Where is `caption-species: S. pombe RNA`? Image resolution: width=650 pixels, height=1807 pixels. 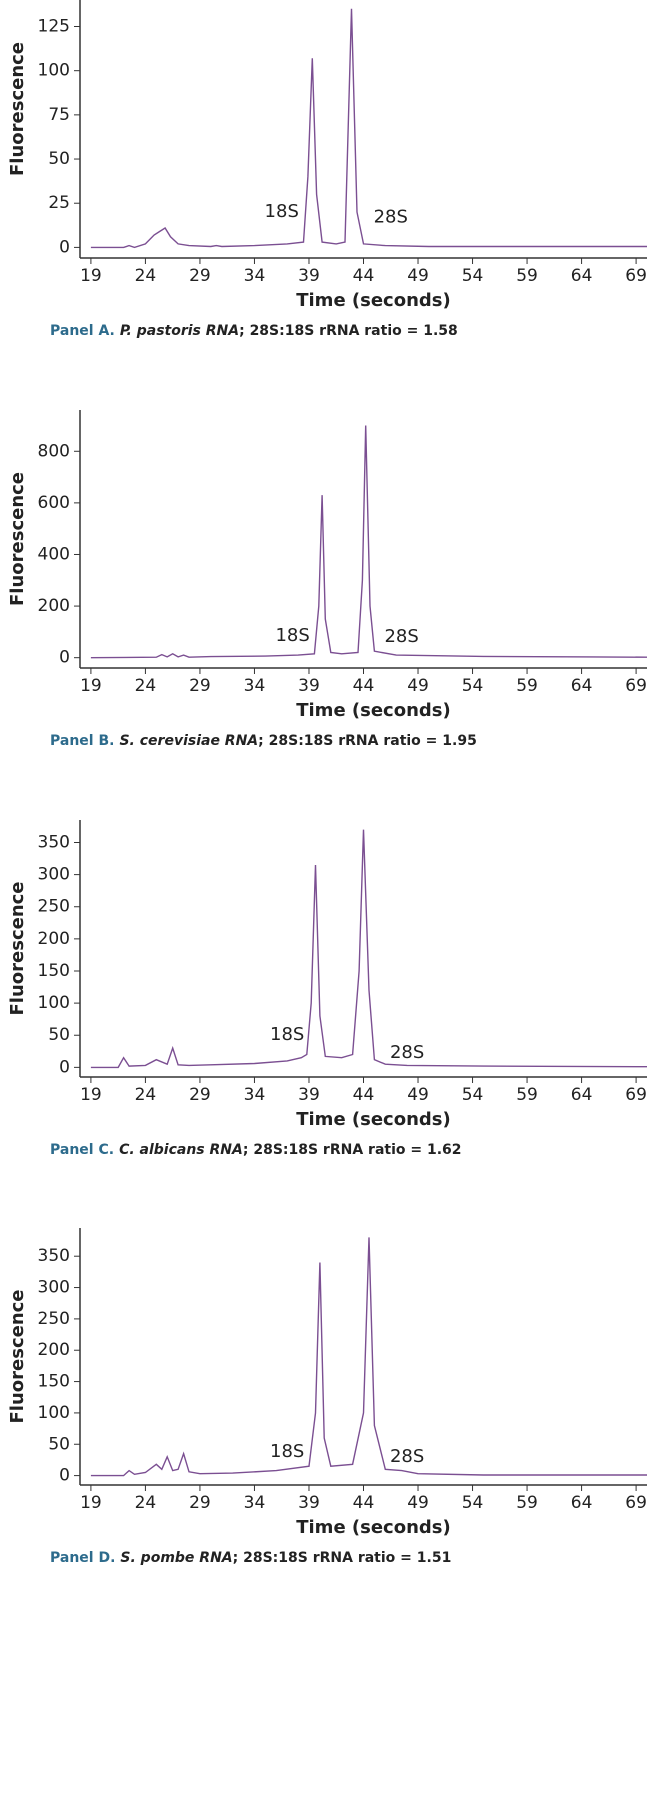 caption-species: S. pombe RNA is located at coordinates (176, 1558).